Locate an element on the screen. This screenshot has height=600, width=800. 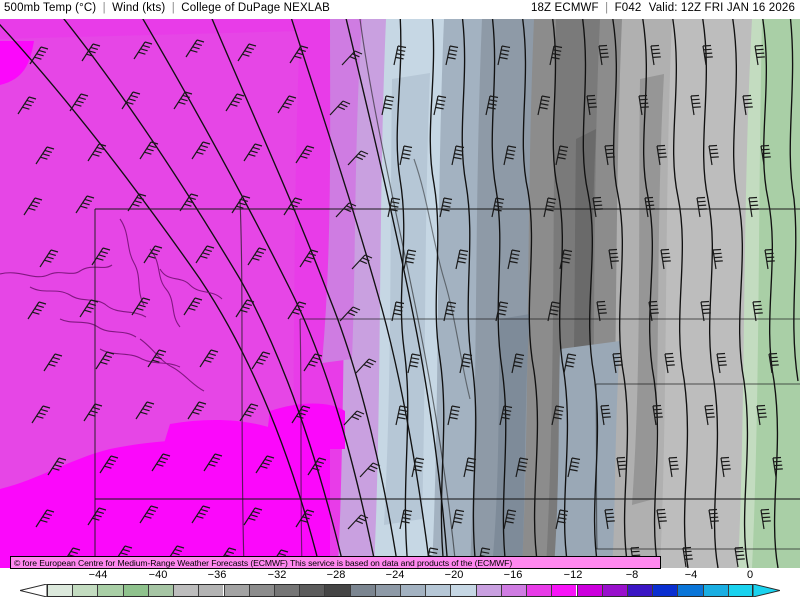
colorbar-tick-label: −28 is located at coordinates (336, 575).